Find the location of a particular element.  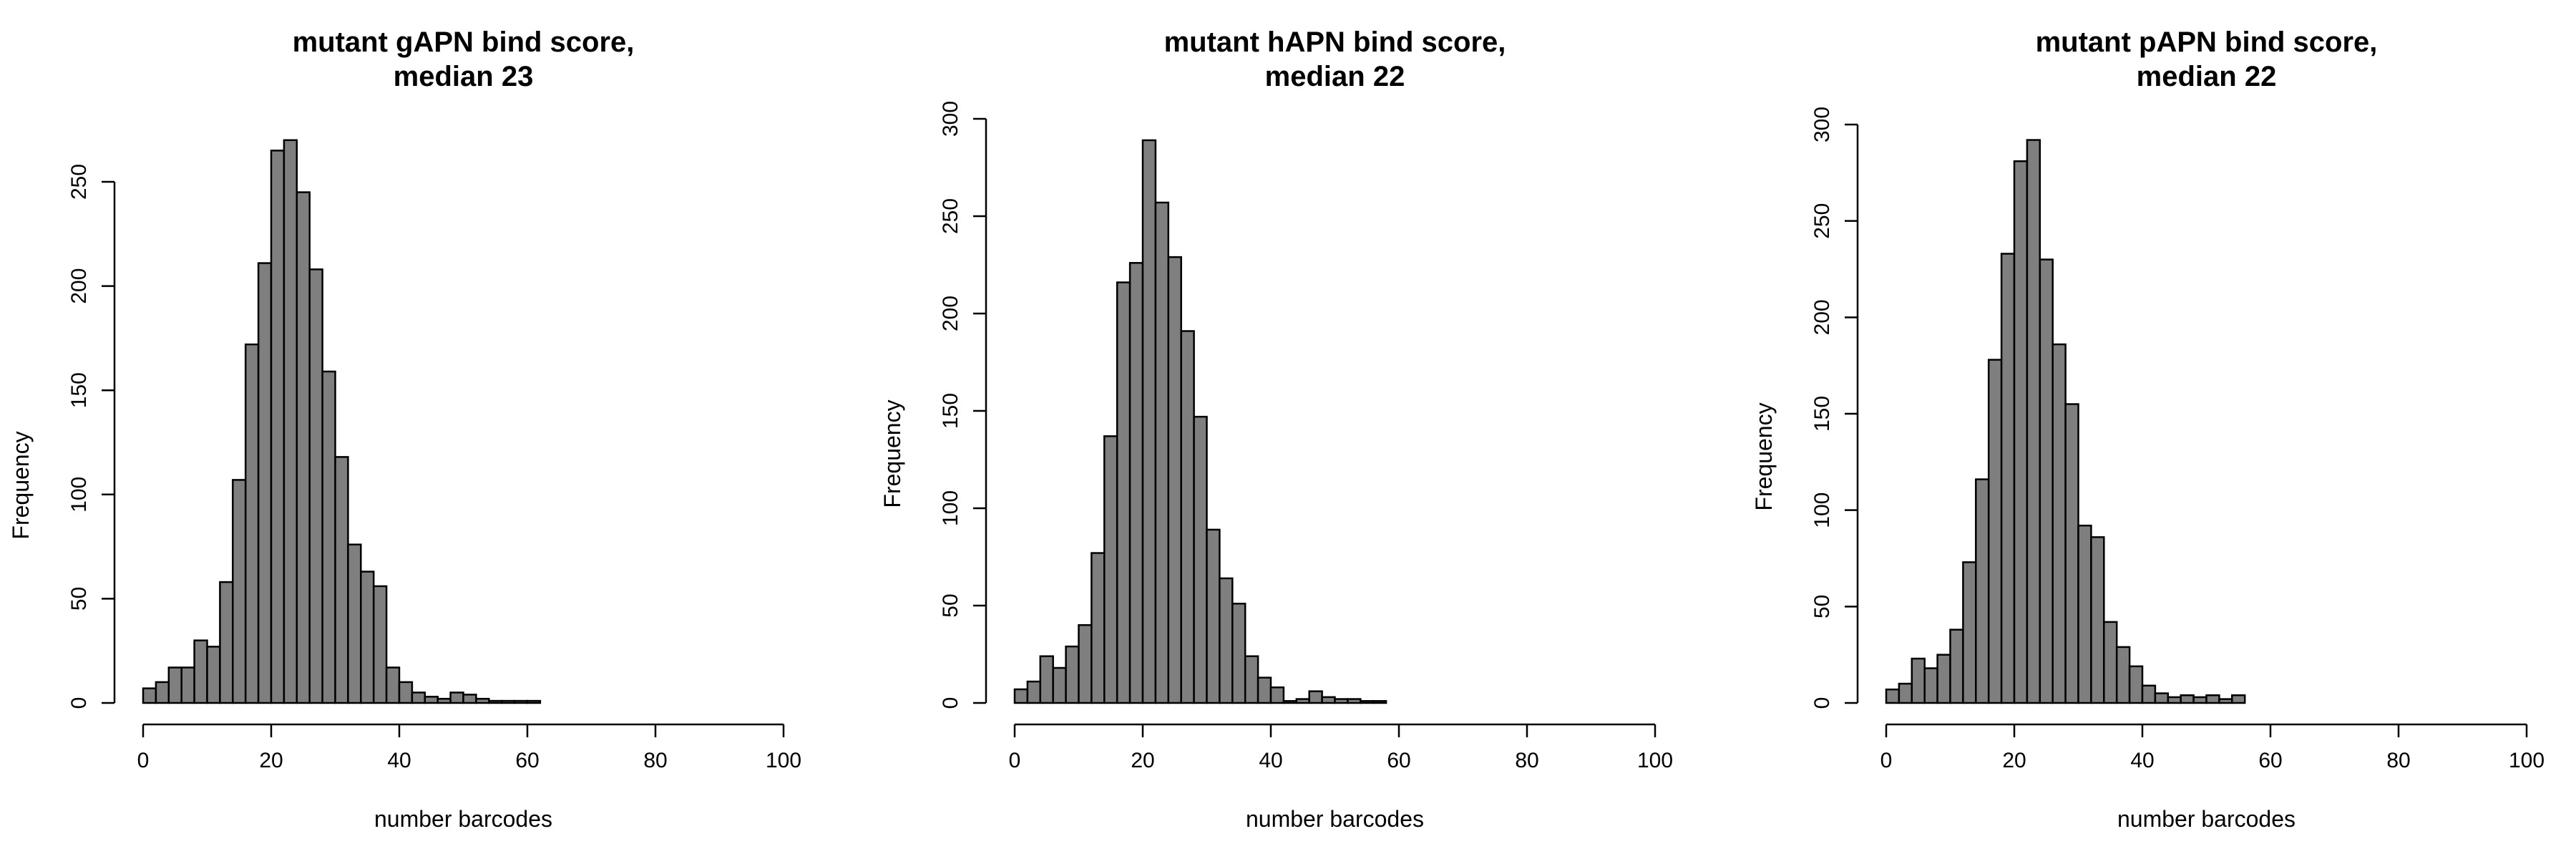

x-tick-label: 60 is located at coordinates (2270, 760).